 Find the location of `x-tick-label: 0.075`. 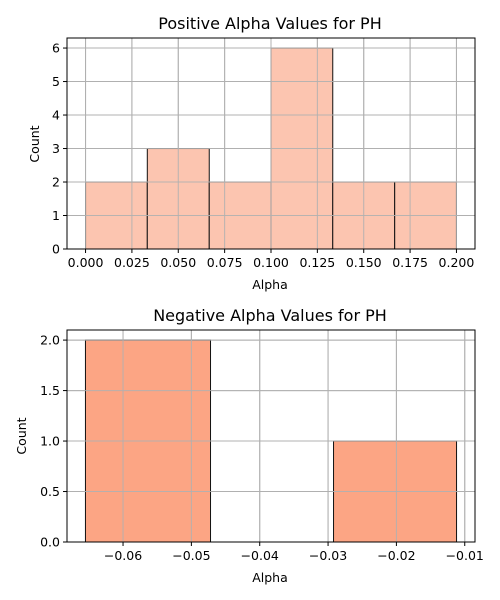

x-tick-label: 0.075 is located at coordinates (225, 262).